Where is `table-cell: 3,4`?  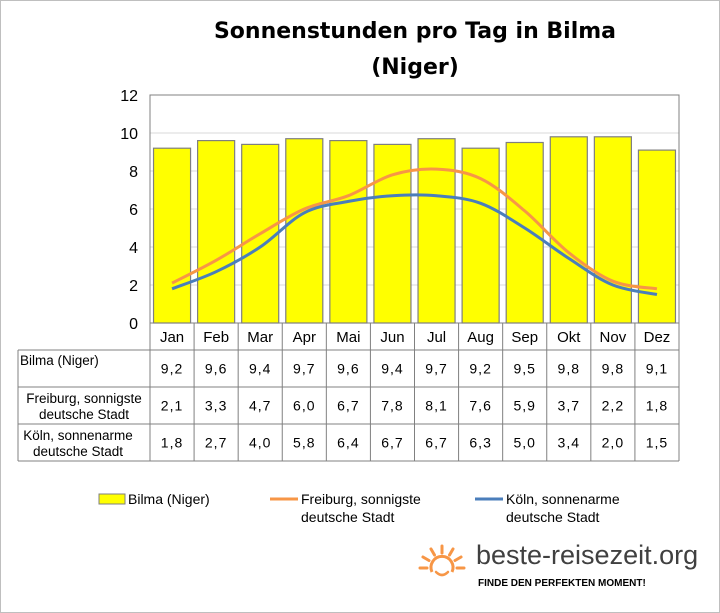
table-cell: 3,4 is located at coordinates (569, 443).